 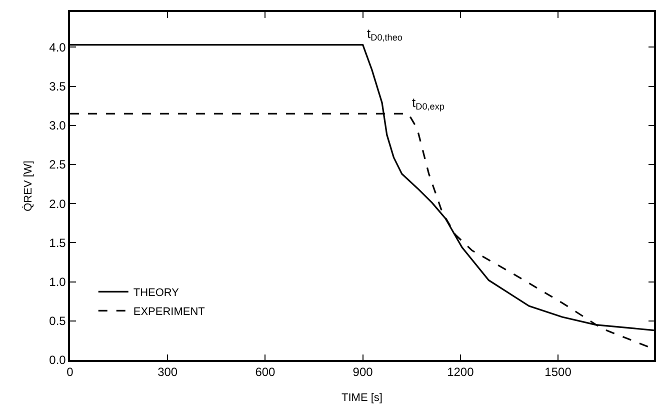 What do you see at coordinates (57, 321) in the screenshot?
I see `y-tick-label: 0.5` at bounding box center [57, 321].